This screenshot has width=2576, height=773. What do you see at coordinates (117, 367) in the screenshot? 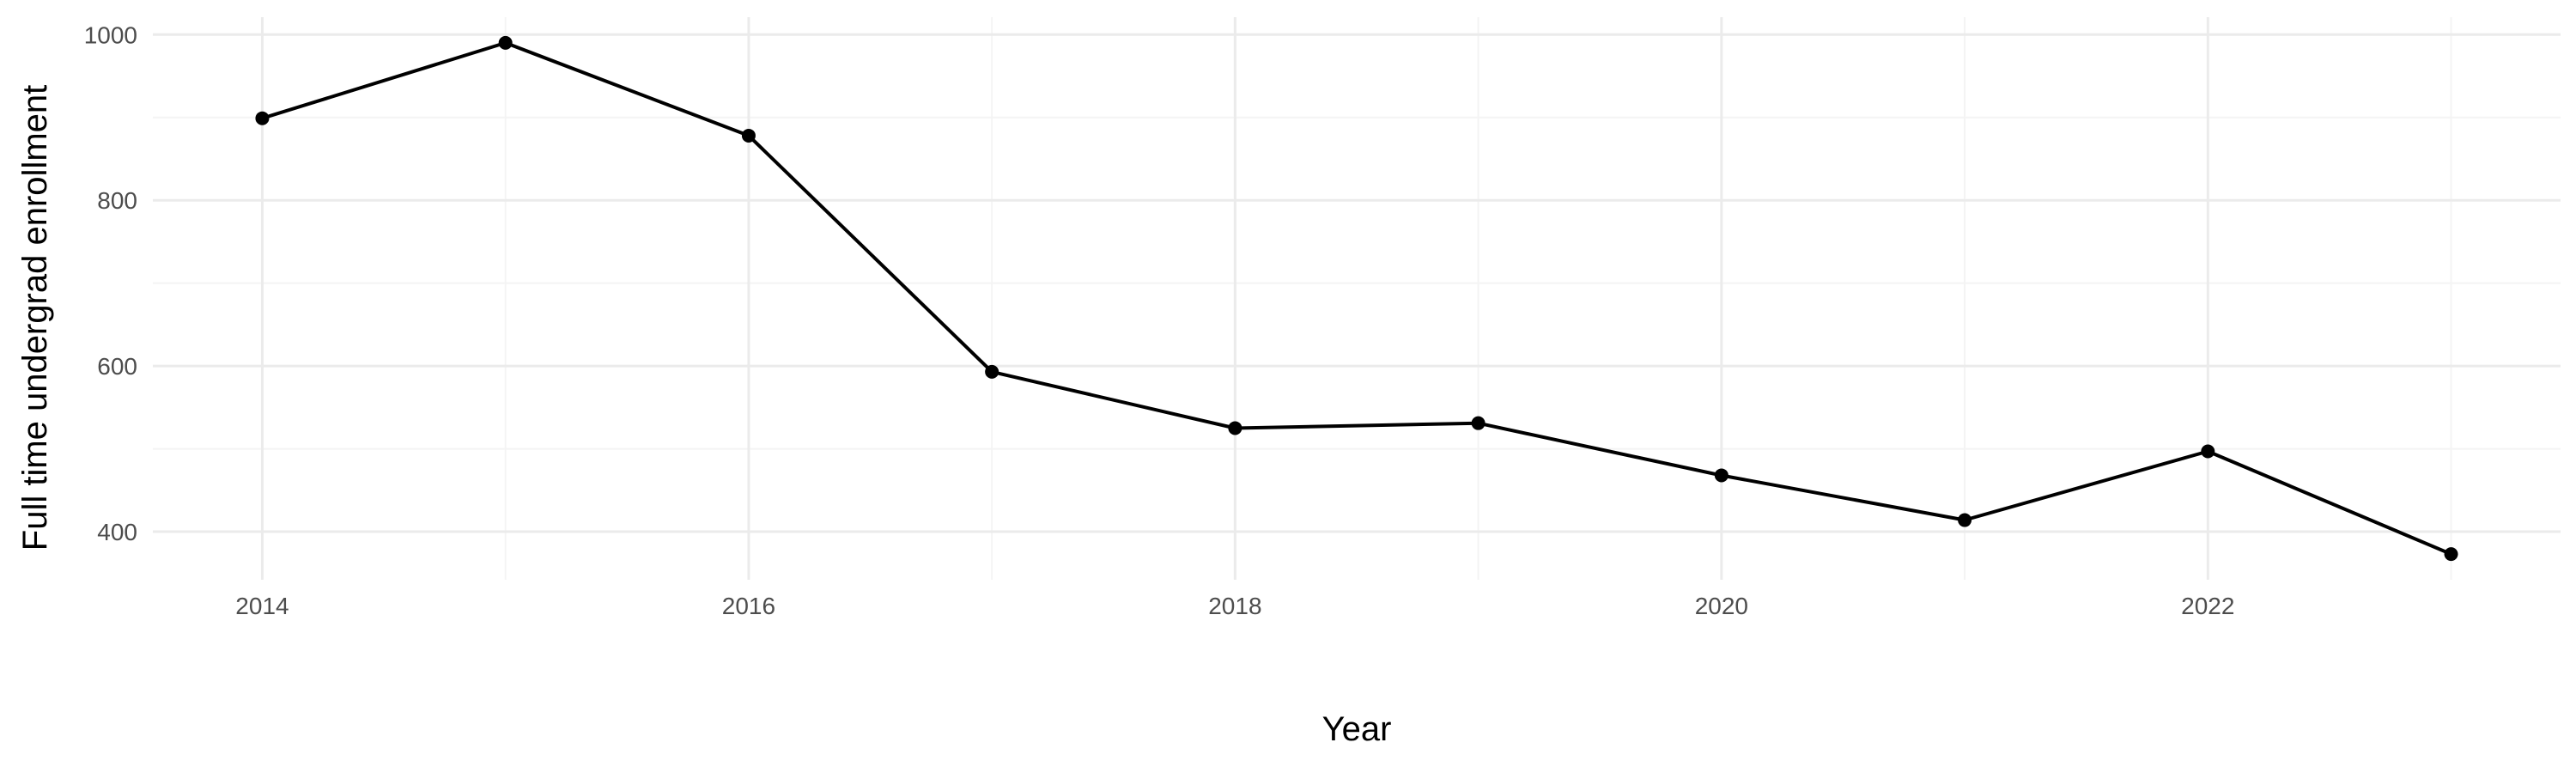
I see `y-tick-label: 600` at bounding box center [117, 367].